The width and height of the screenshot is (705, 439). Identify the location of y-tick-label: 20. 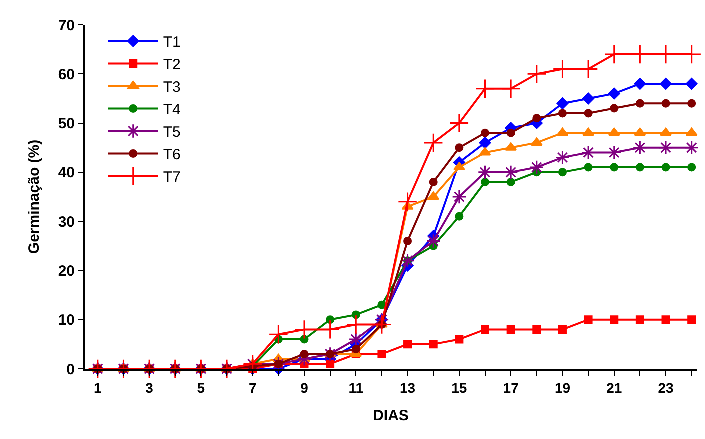
(66, 271).